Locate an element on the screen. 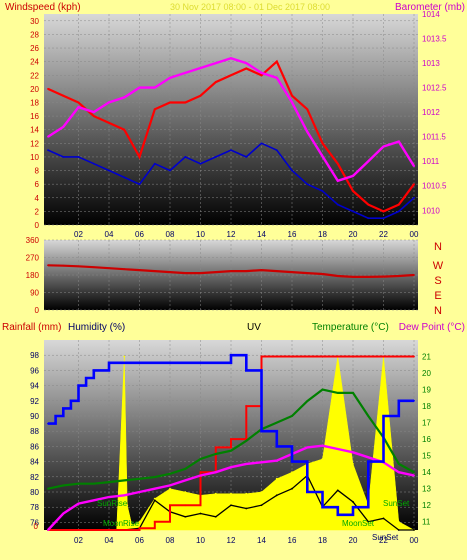  temp-ytick-label: 18 is located at coordinates (426, 406).